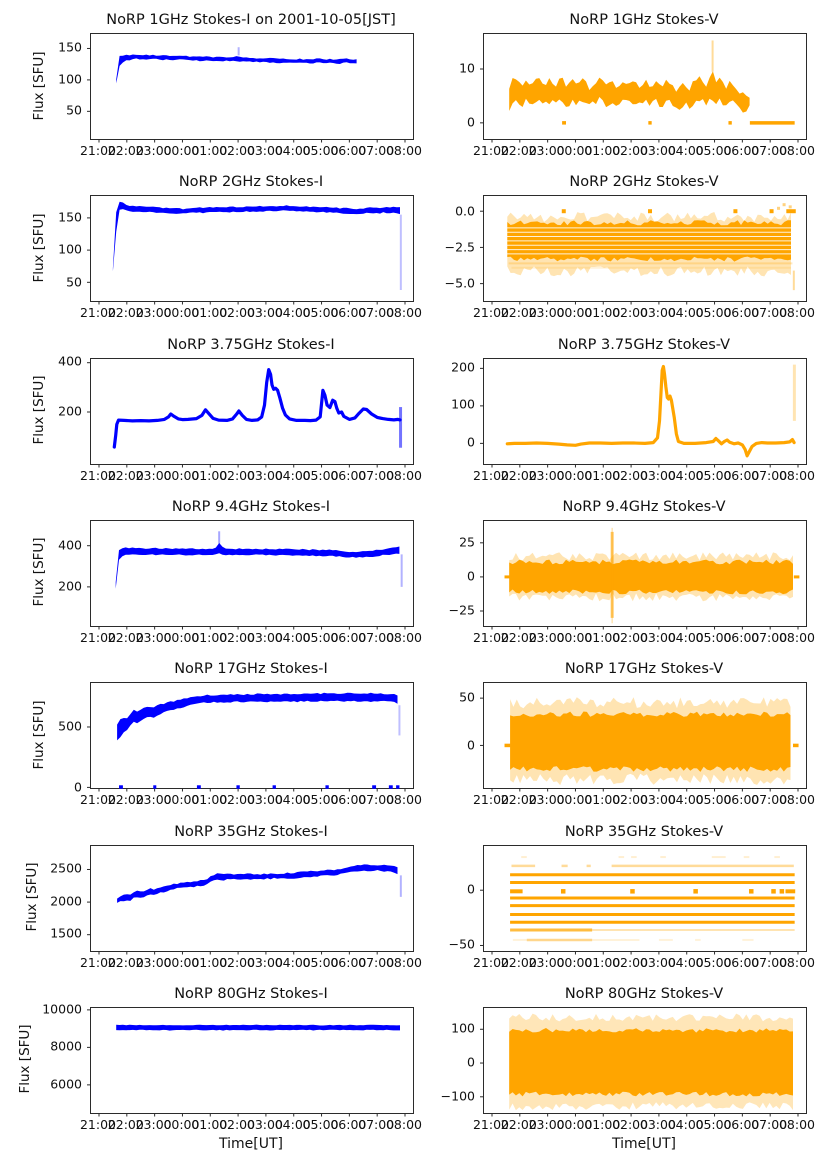  I want to click on y-tick-label: 100, so click(463, 404).